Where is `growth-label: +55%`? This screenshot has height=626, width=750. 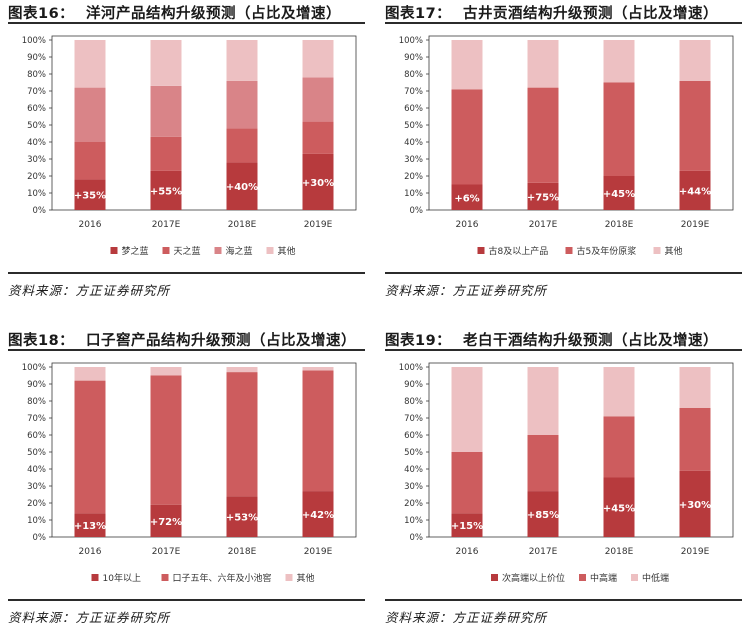 growth-label: +55% is located at coordinates (166, 191).